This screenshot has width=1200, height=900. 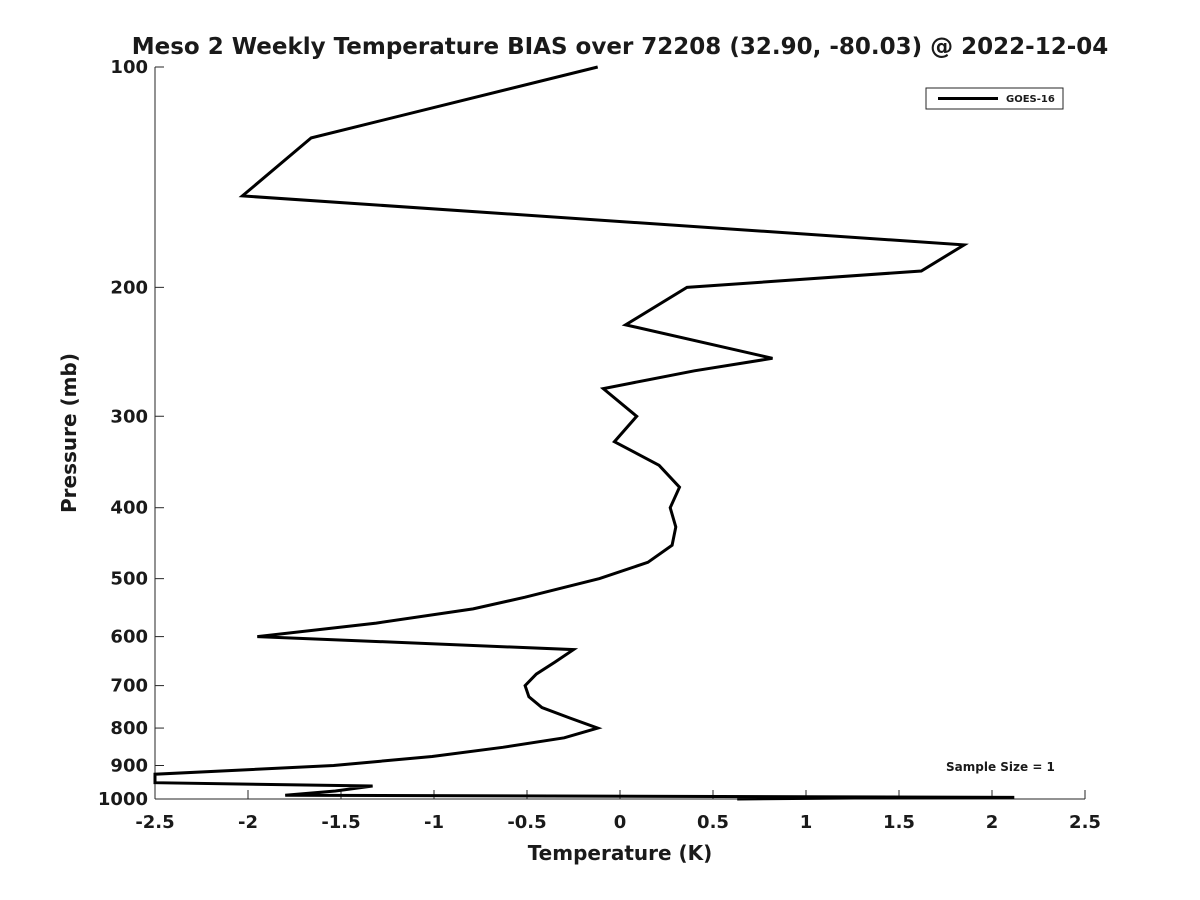 What do you see at coordinates (434, 822) in the screenshot?
I see `x-tick-label: -1` at bounding box center [434, 822].